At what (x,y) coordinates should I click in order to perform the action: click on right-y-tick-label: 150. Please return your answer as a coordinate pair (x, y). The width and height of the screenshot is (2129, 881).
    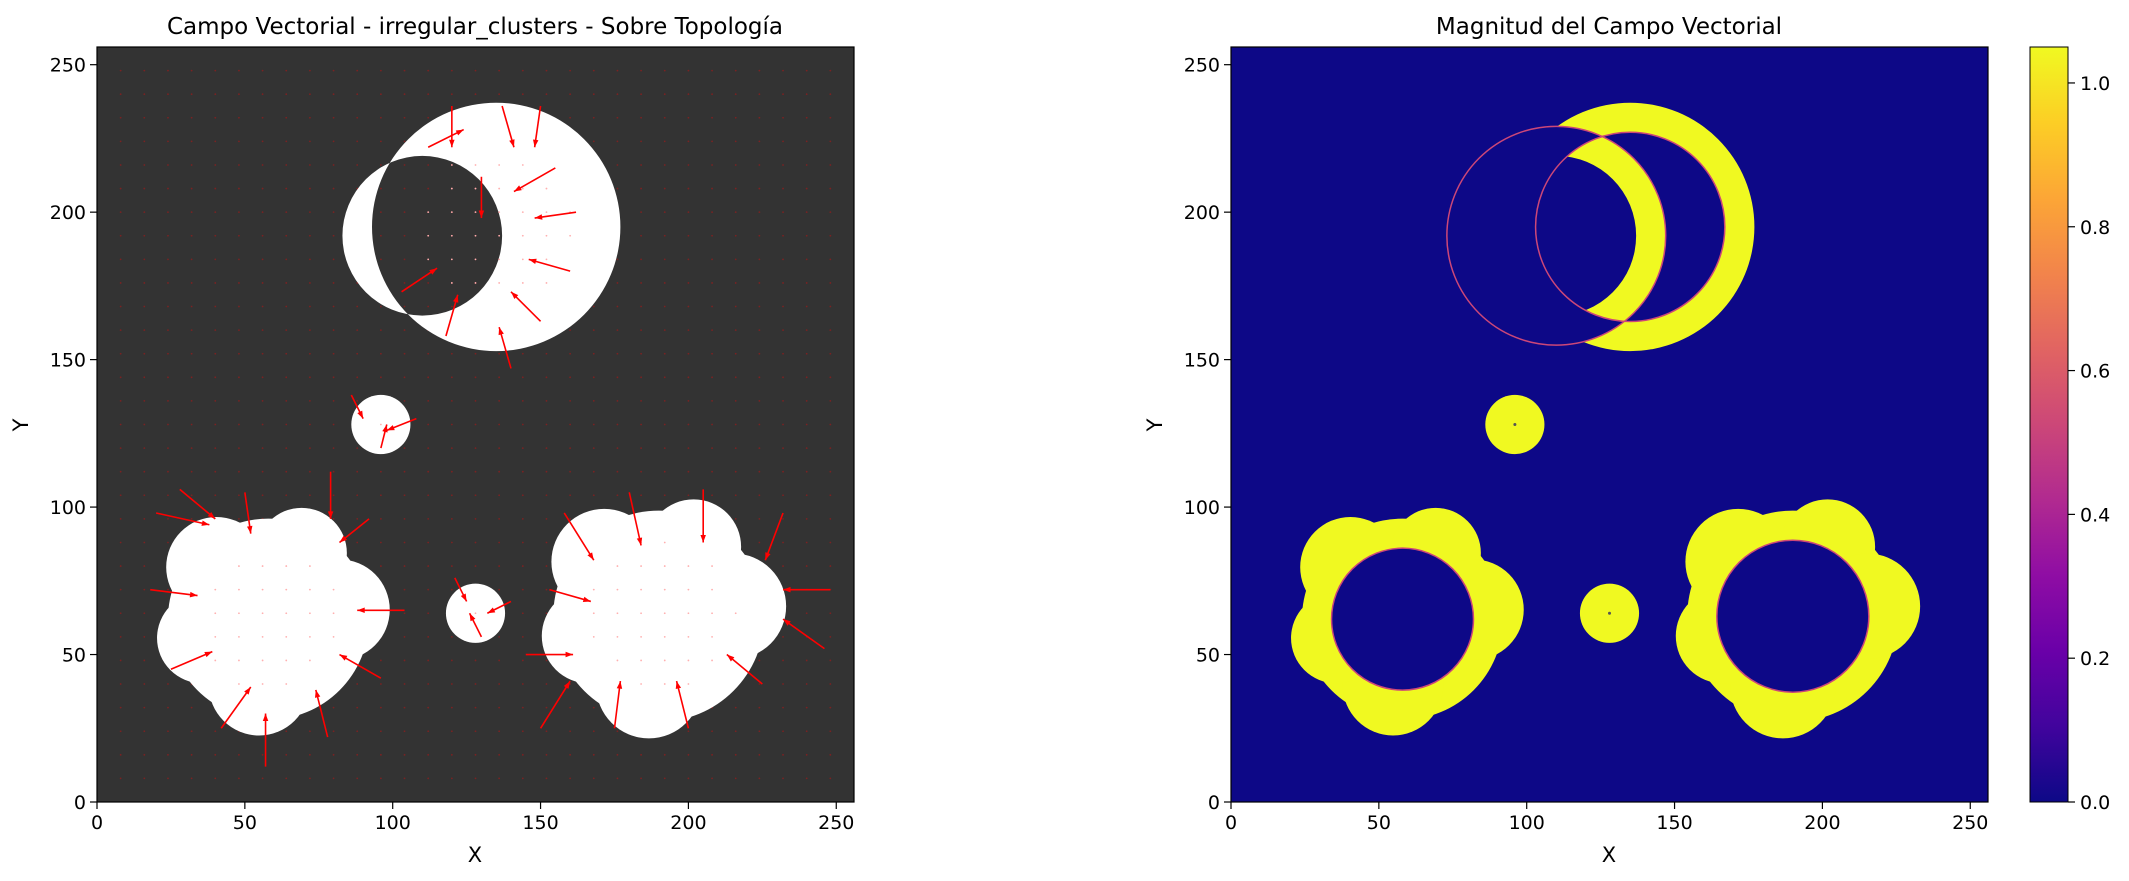
    Looking at the image, I should click on (1202, 361).